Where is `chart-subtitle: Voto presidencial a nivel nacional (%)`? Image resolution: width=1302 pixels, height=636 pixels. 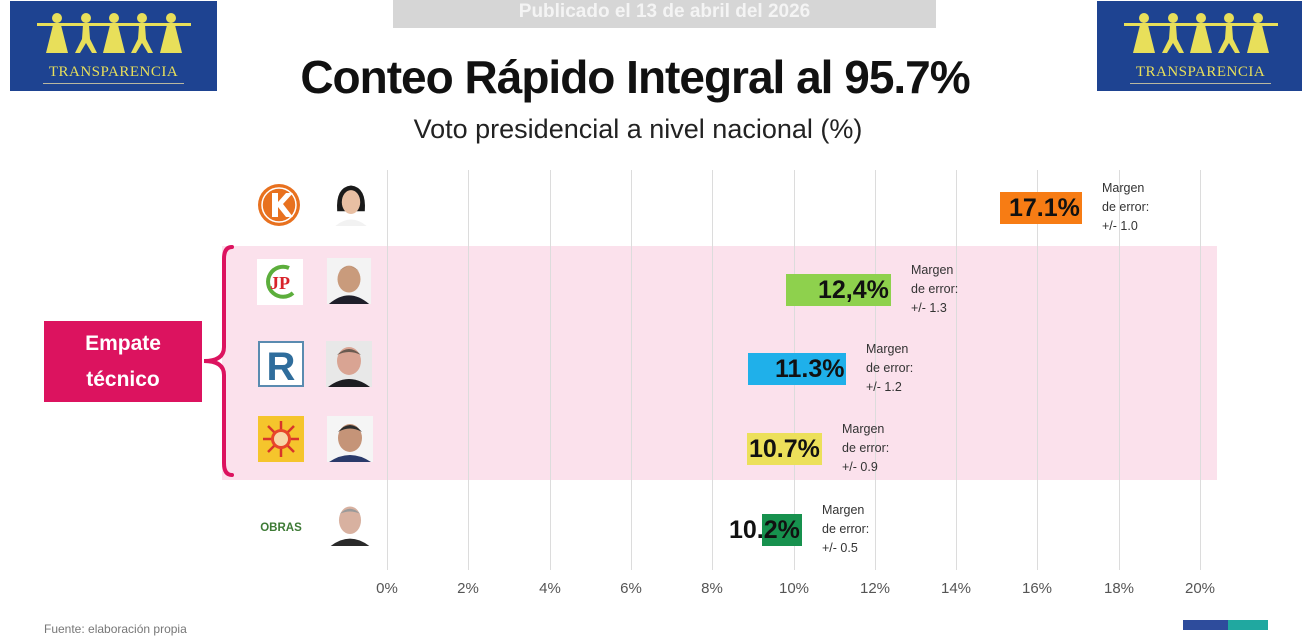 chart-subtitle: Voto presidencial a nivel nacional (%) is located at coordinates (638, 129).